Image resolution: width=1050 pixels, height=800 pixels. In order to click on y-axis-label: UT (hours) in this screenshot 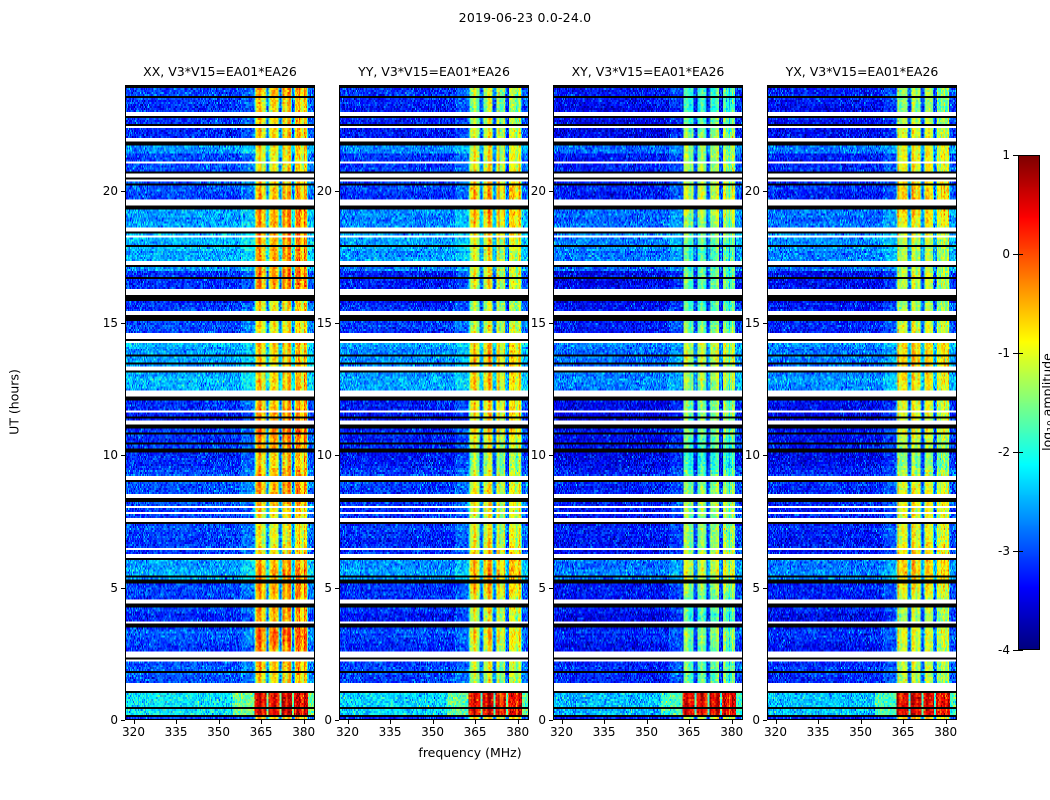, I will do `click(14, 402)`.